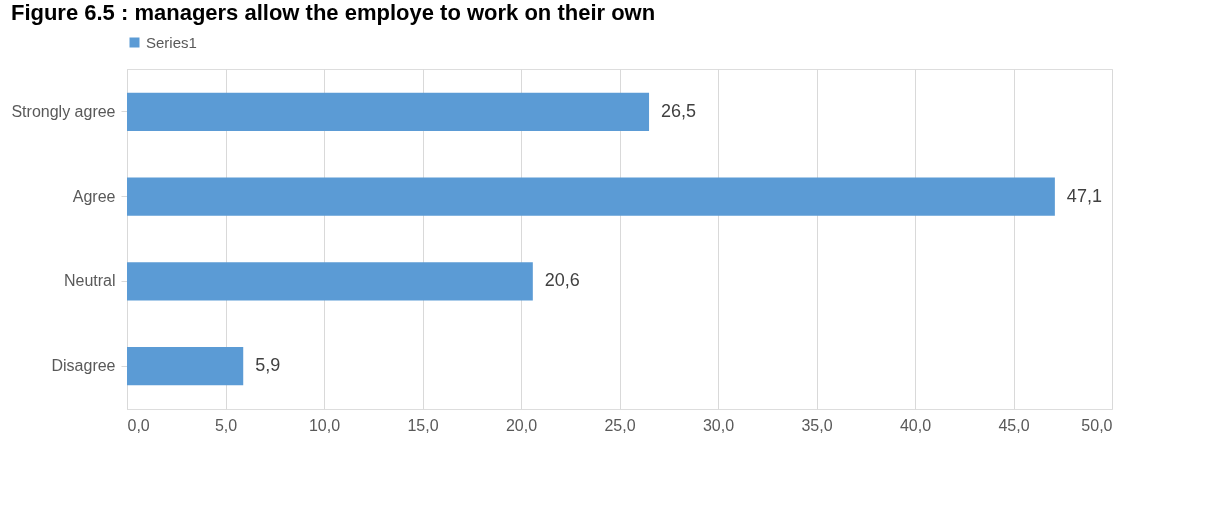 Image resolution: width=1222 pixels, height=506 pixels. What do you see at coordinates (423, 425) in the screenshot?
I see `x-tick-label: 15,0` at bounding box center [423, 425].